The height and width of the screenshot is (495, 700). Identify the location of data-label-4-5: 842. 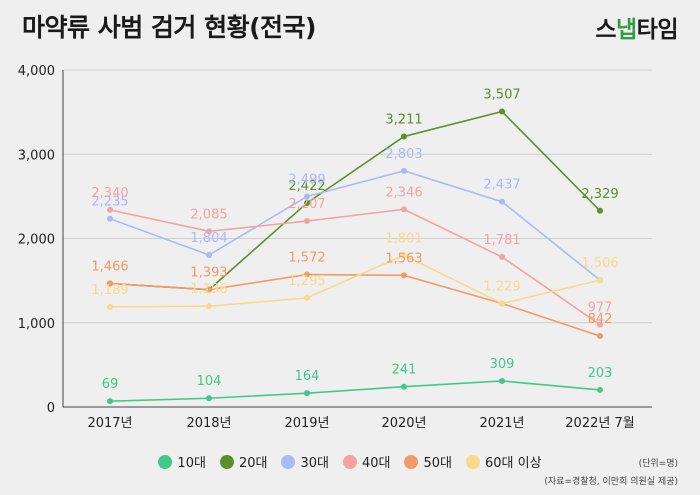
(600, 319).